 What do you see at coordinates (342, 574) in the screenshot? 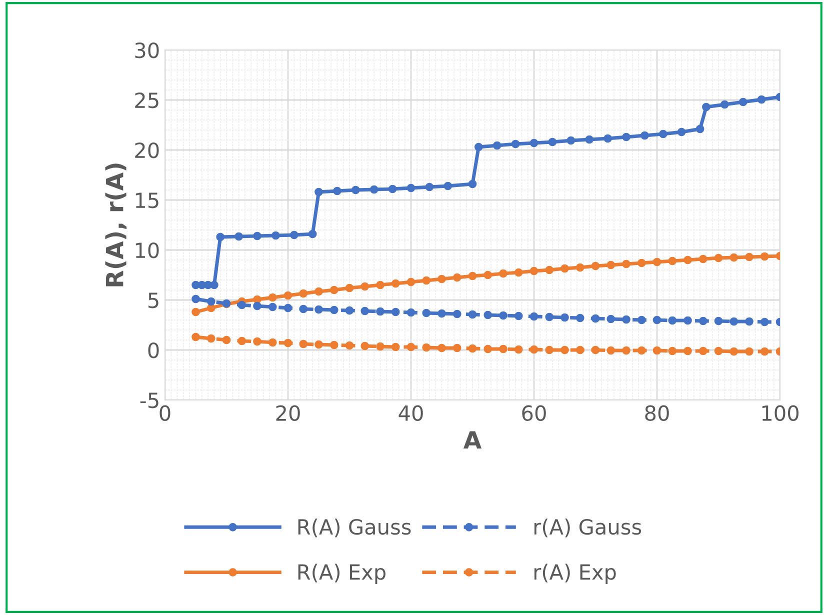
I see `legend-label: R(A) Exp` at bounding box center [342, 574].